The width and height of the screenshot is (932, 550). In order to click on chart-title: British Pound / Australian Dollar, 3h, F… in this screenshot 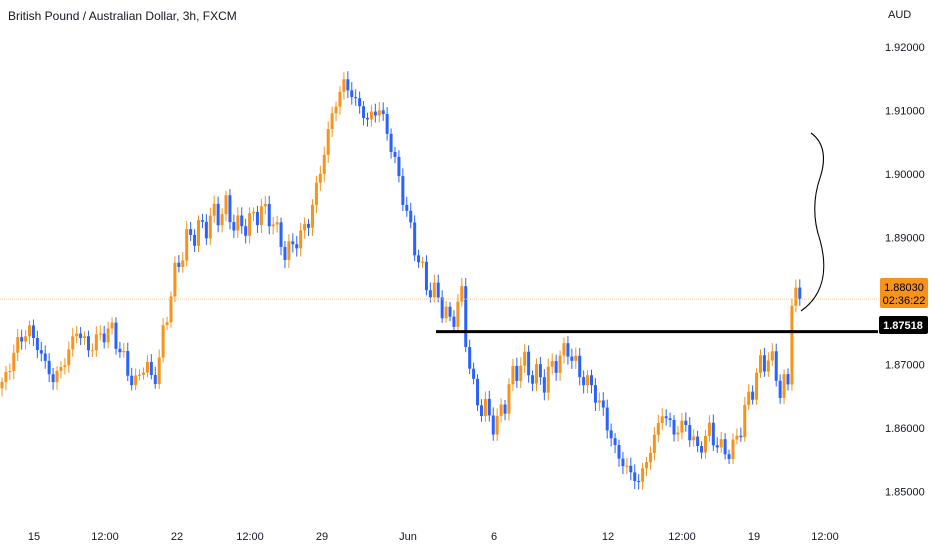, I will do `click(122, 16)`.